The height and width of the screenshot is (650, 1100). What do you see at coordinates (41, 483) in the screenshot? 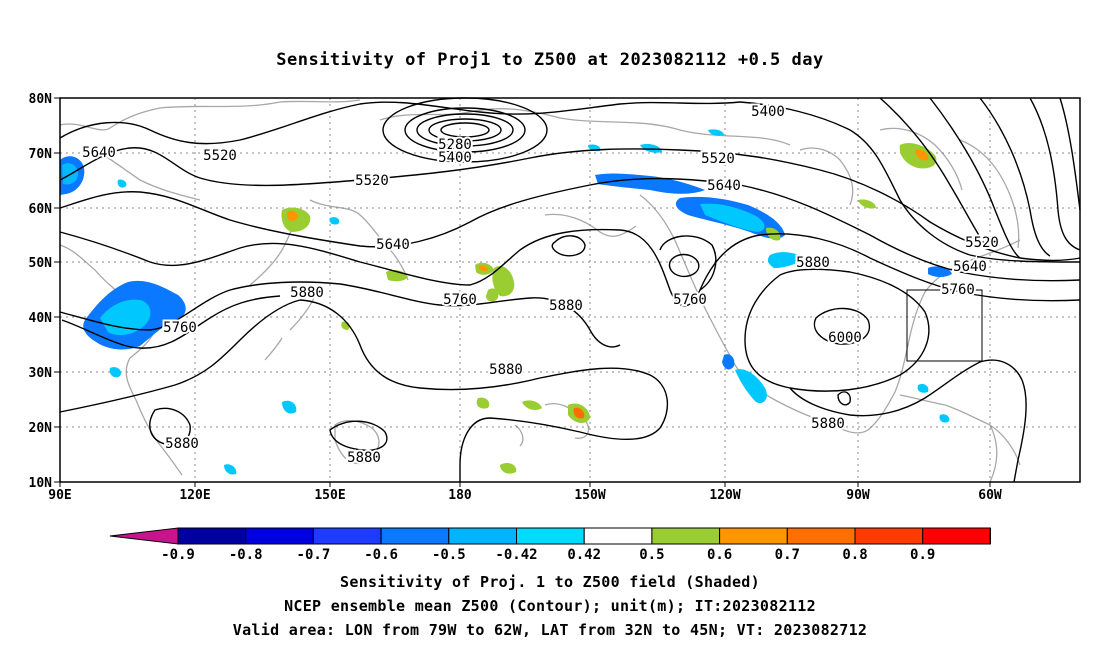
I see `lat-label: 10N` at bounding box center [41, 483].